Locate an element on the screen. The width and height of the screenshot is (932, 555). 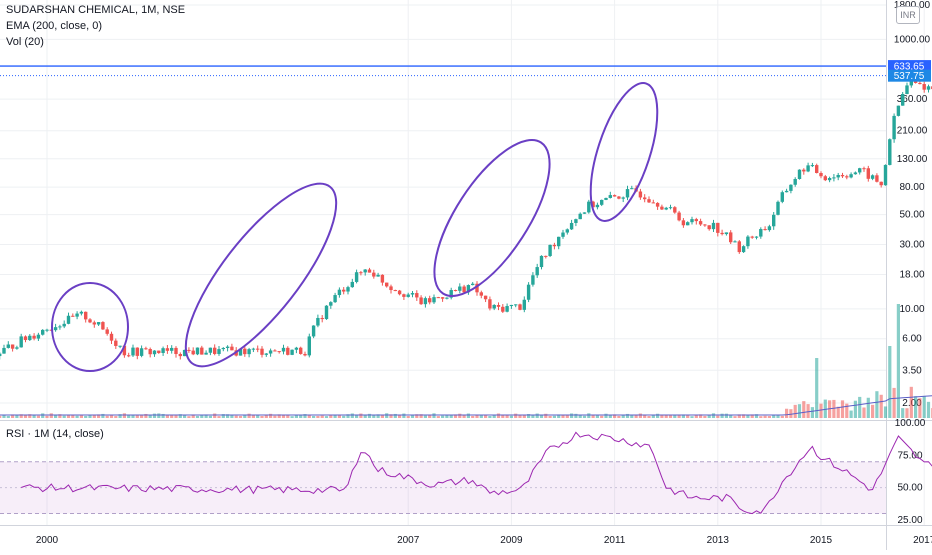
price-label-badge is located at coordinates (909, 66).